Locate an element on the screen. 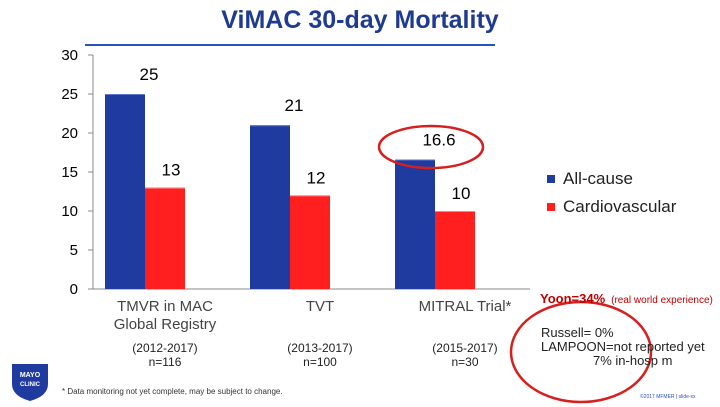 This screenshot has height=407, width=720. category-label-tvt: TVT is located at coordinates (320, 307).